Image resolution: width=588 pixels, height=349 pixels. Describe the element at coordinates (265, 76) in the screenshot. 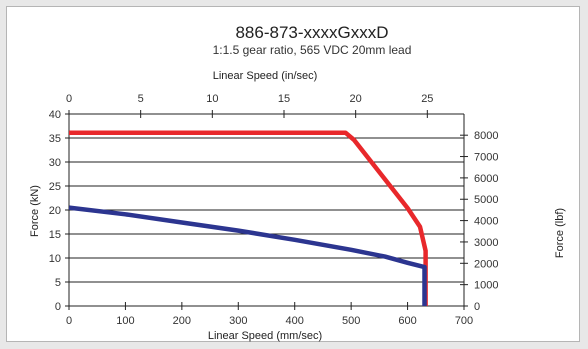

I see `x2-axis-label: Linear Speed (in/sec)` at that location.